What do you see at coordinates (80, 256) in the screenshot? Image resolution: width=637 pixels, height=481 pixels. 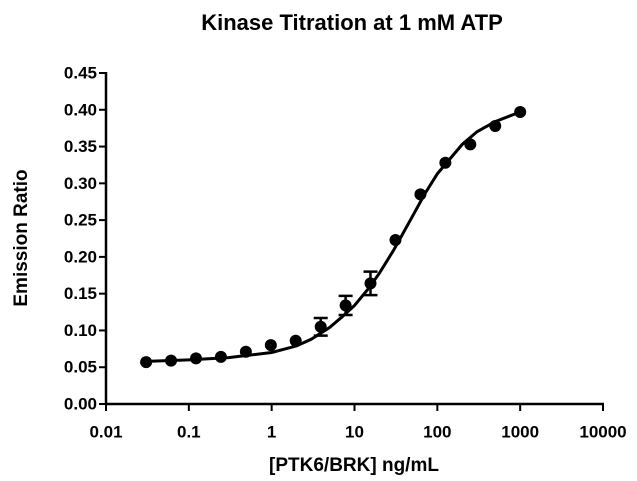 I see `y-tick-label: 0.20` at bounding box center [80, 256].